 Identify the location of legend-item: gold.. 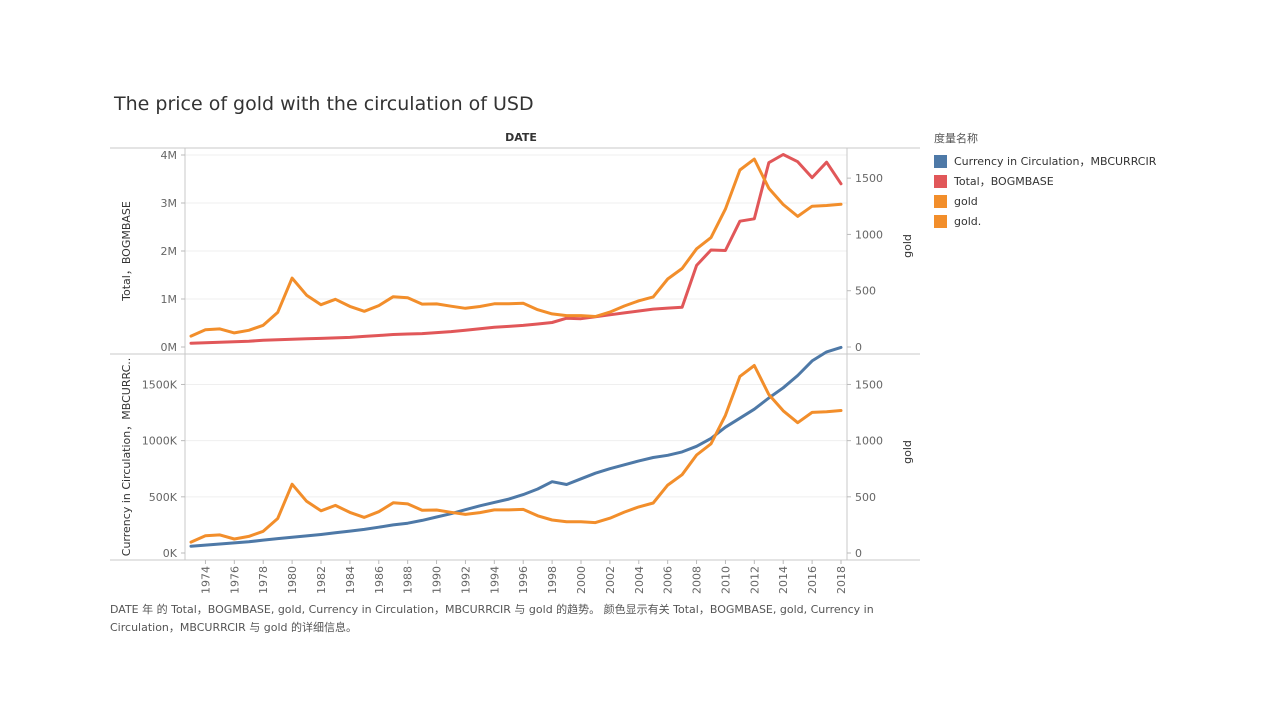
(1045, 221).